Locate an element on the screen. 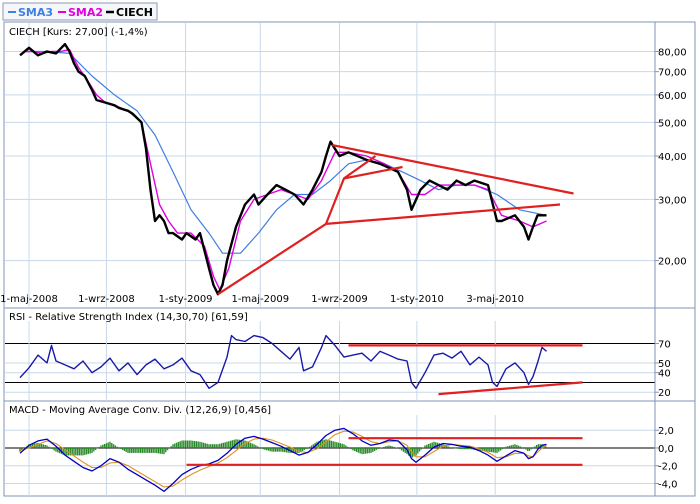  series-line-signal is located at coordinates (283, 459).